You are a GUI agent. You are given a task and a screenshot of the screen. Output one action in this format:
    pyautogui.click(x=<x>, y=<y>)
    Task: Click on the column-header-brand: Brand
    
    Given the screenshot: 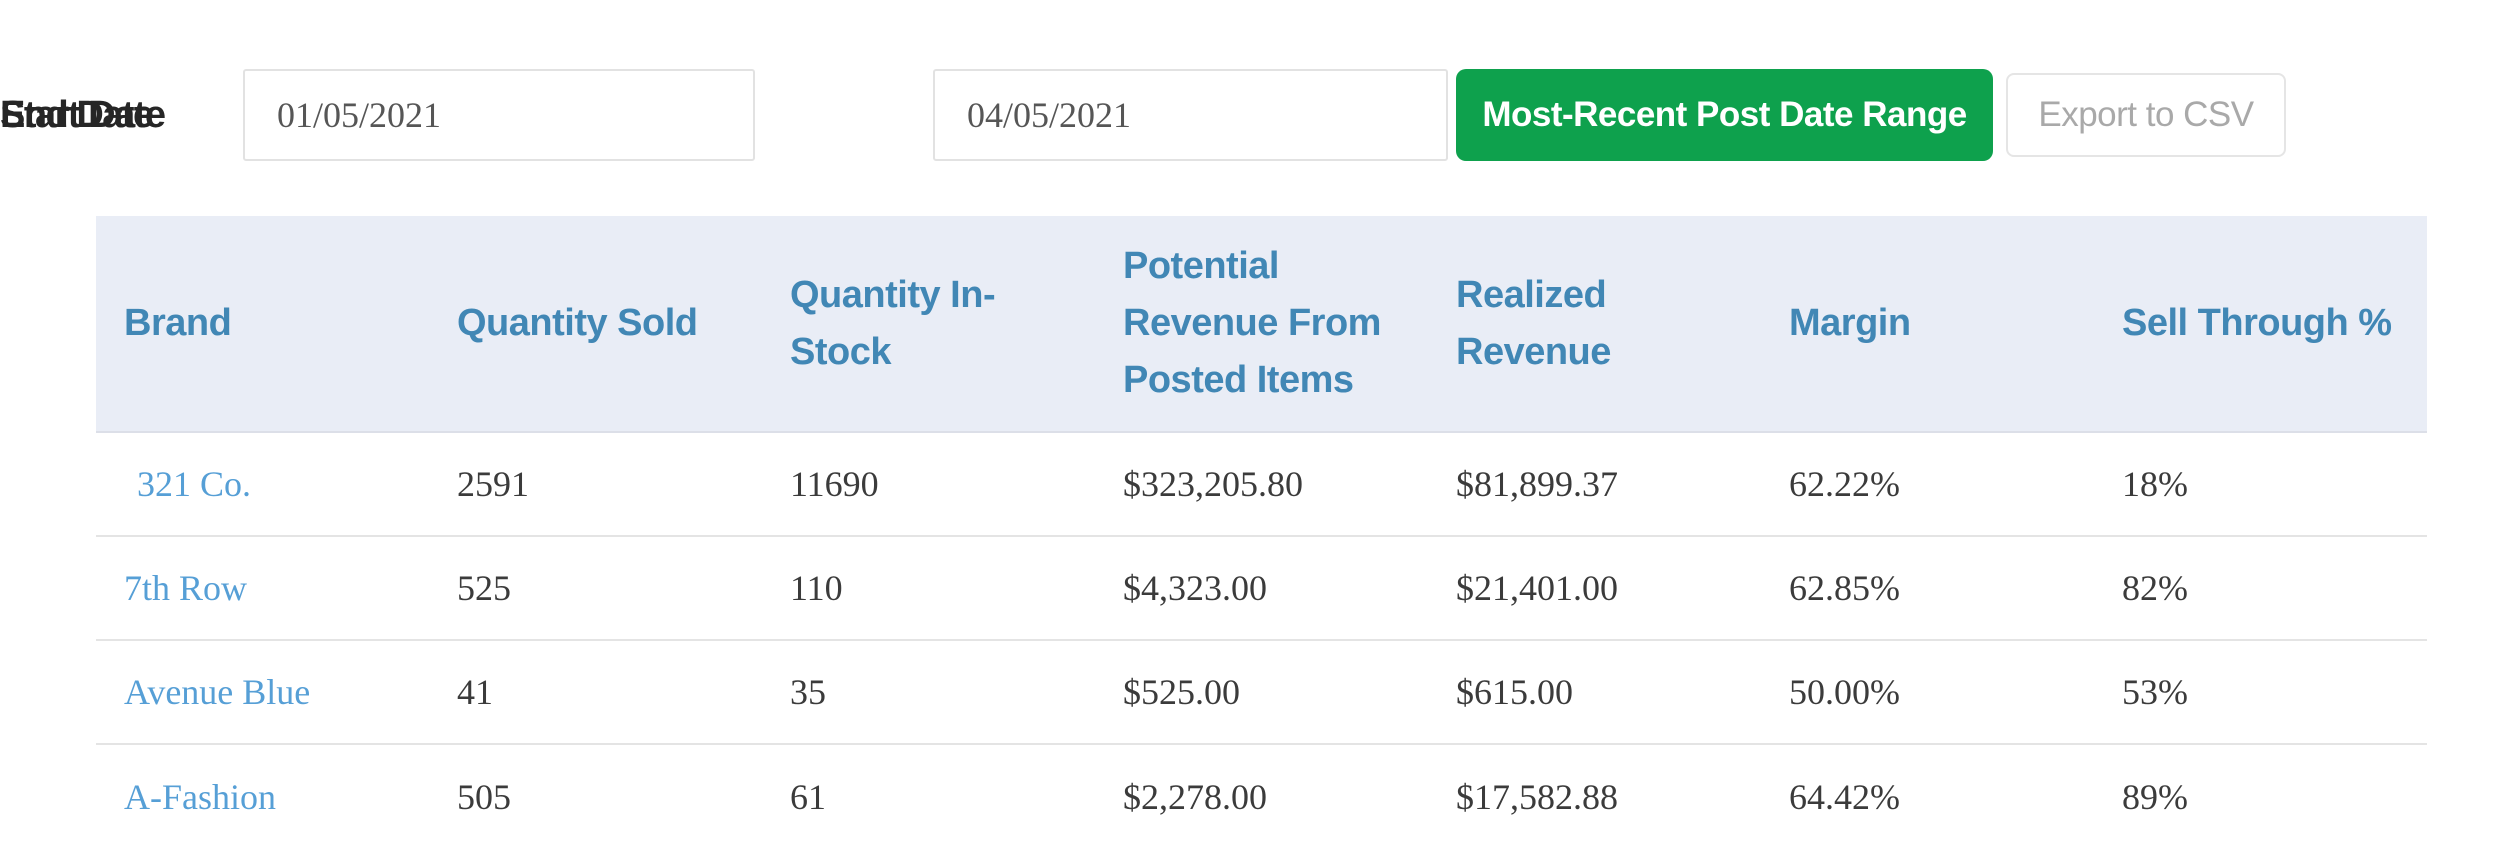 What is the action you would take?
    pyautogui.click(x=262, y=324)
    